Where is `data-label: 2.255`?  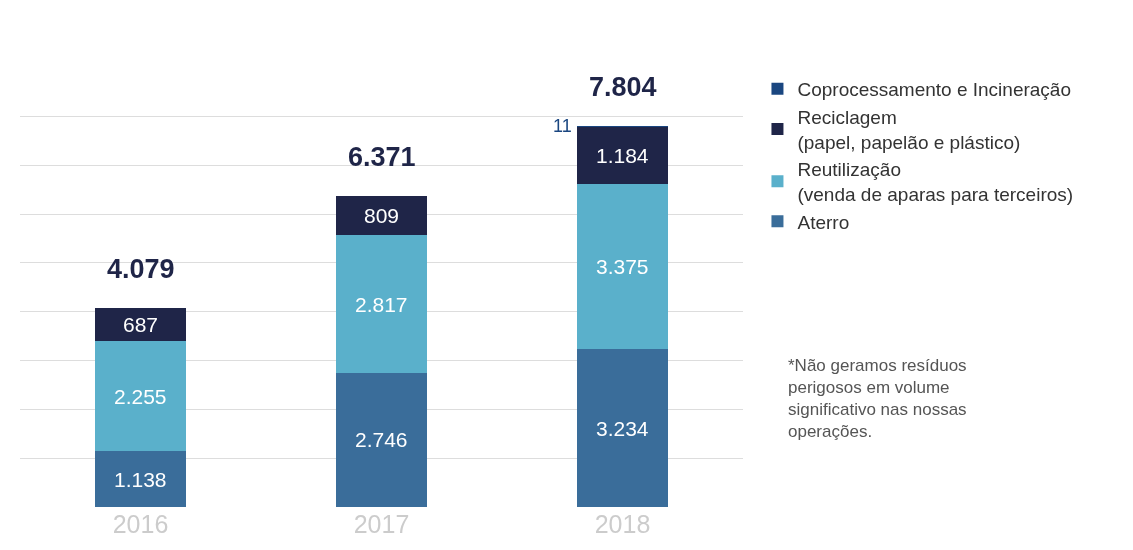 data-label: 2.255 is located at coordinates (140, 396).